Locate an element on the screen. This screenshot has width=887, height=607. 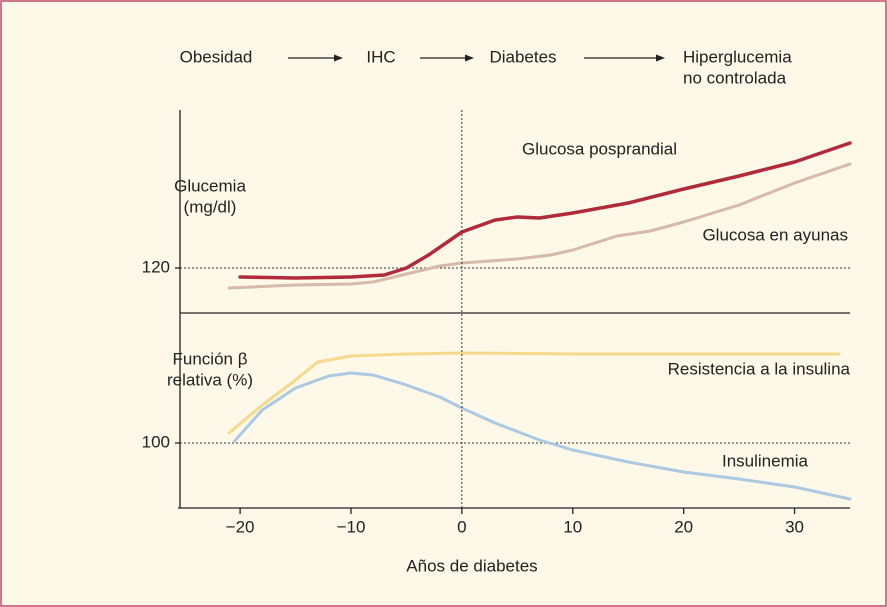
series-label: Insulinemia is located at coordinates (765, 460).